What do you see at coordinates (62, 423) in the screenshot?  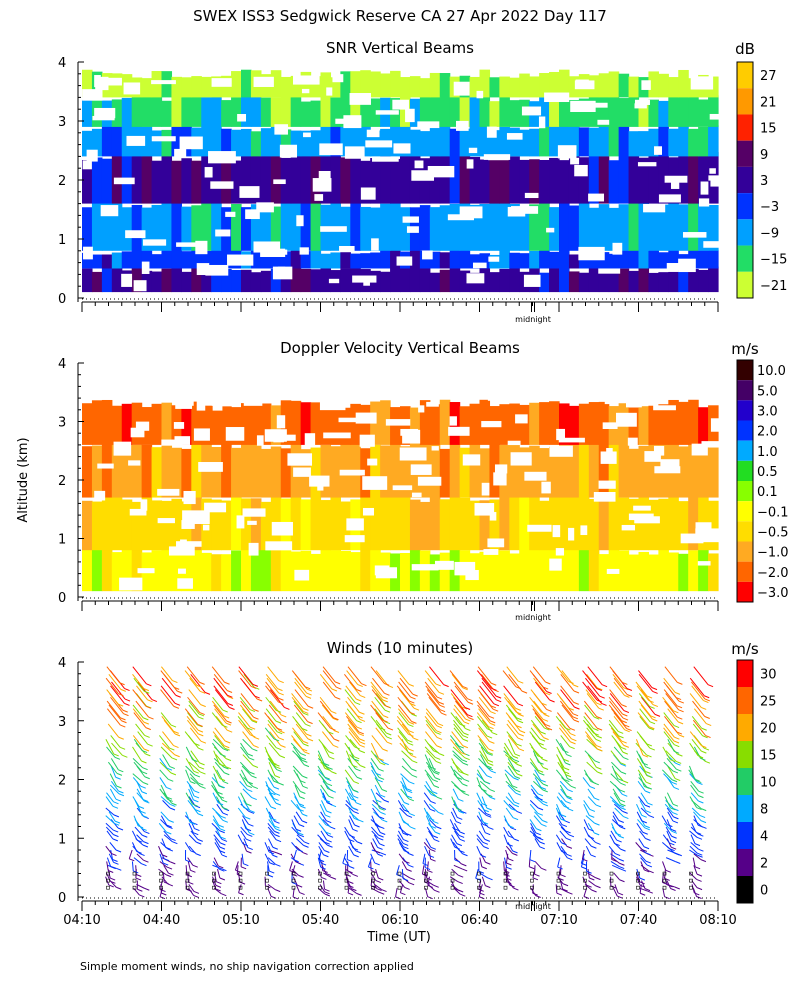 I see `y-tick-label: 3` at bounding box center [62, 423].